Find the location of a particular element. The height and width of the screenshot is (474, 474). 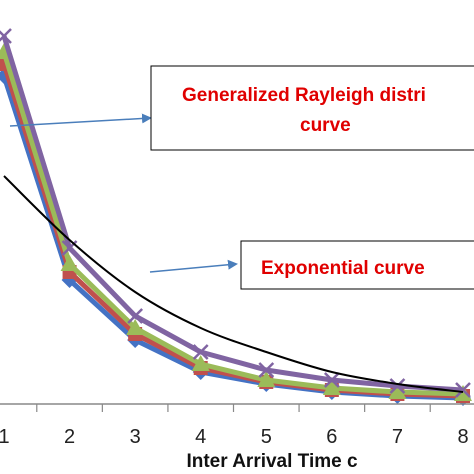

annotation-exponential: Exponential curve is located at coordinates (311, 265).